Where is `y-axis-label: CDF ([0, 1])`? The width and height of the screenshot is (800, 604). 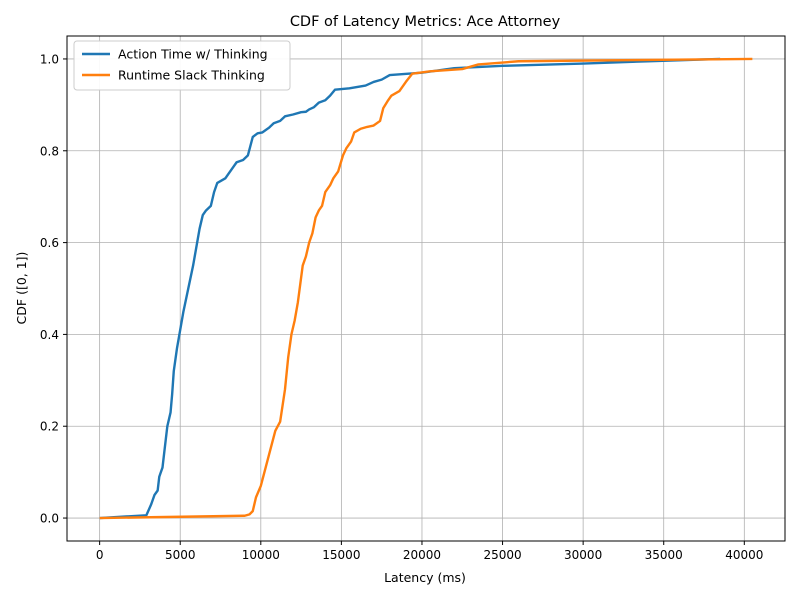
y-axis-label: CDF ([0, 1]) is located at coordinates (21, 288).